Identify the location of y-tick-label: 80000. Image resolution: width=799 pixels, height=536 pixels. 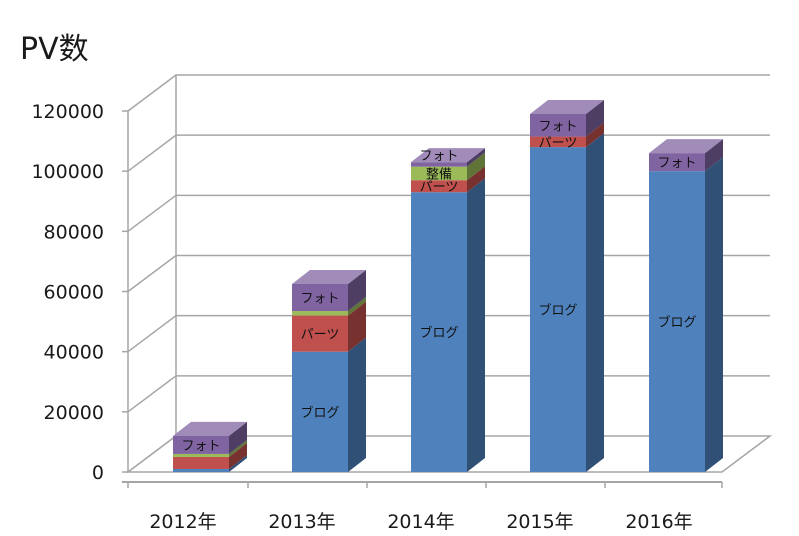
(74, 232).